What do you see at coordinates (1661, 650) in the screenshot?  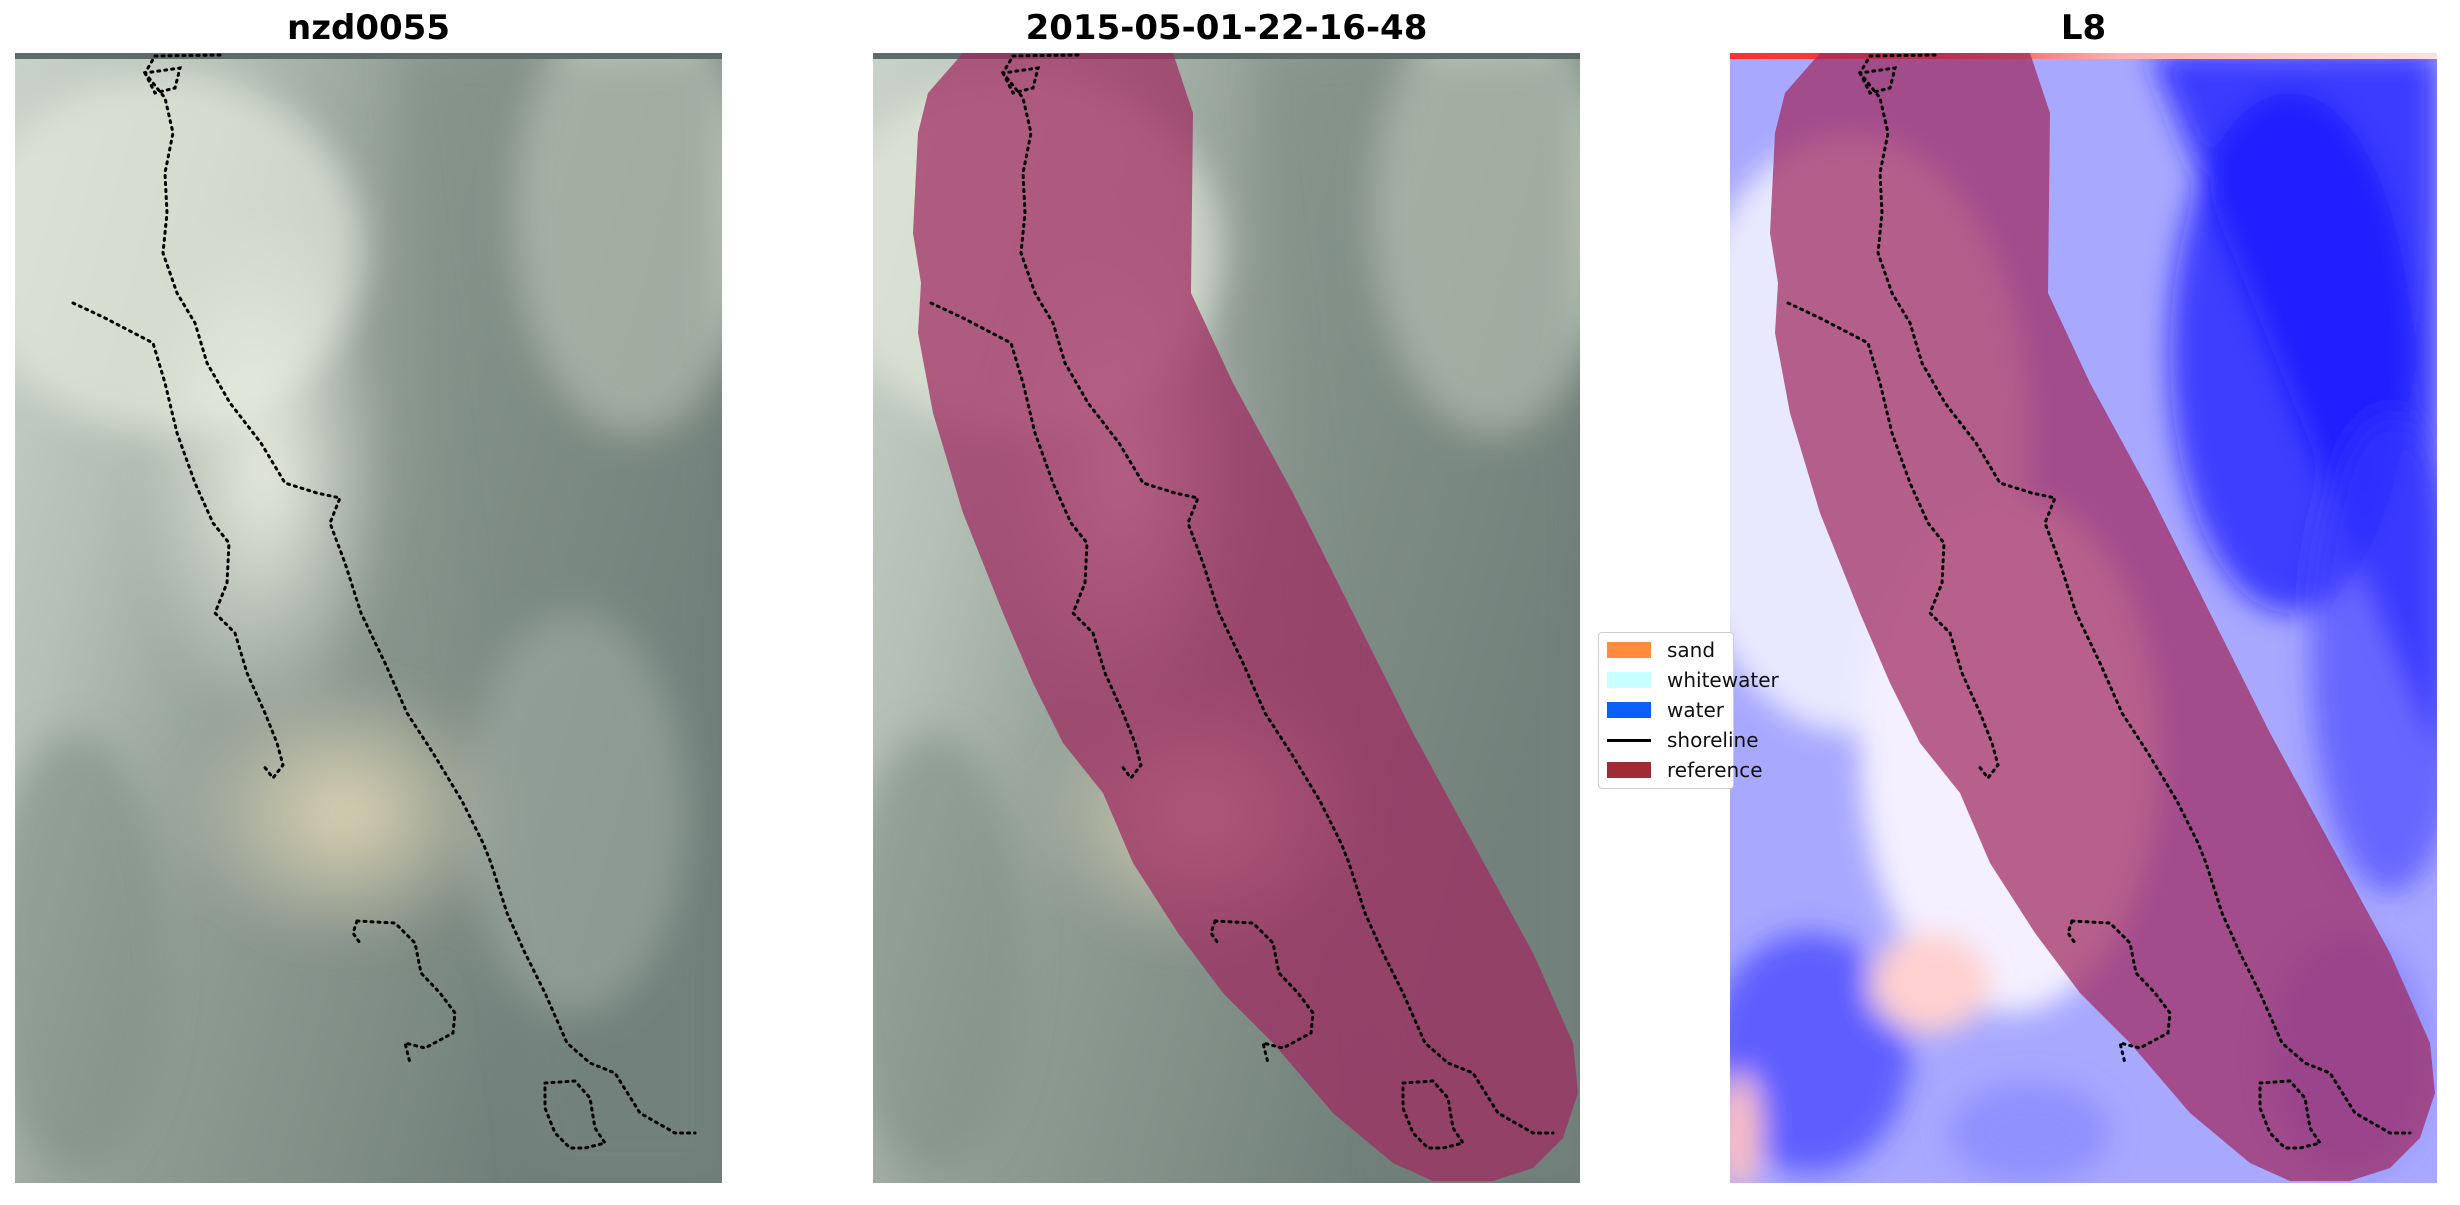 I see `legend-item-sand: sand` at bounding box center [1661, 650].